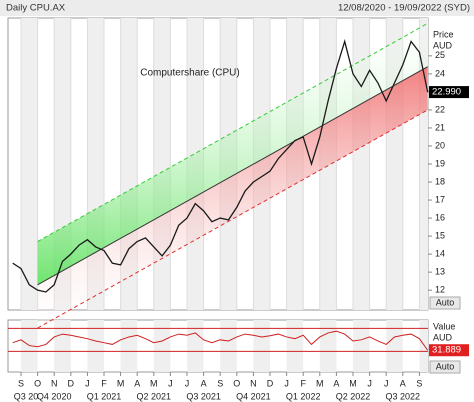  Describe the element at coordinates (446, 92) in the screenshot. I see `last-price-label: 22.990` at that location.